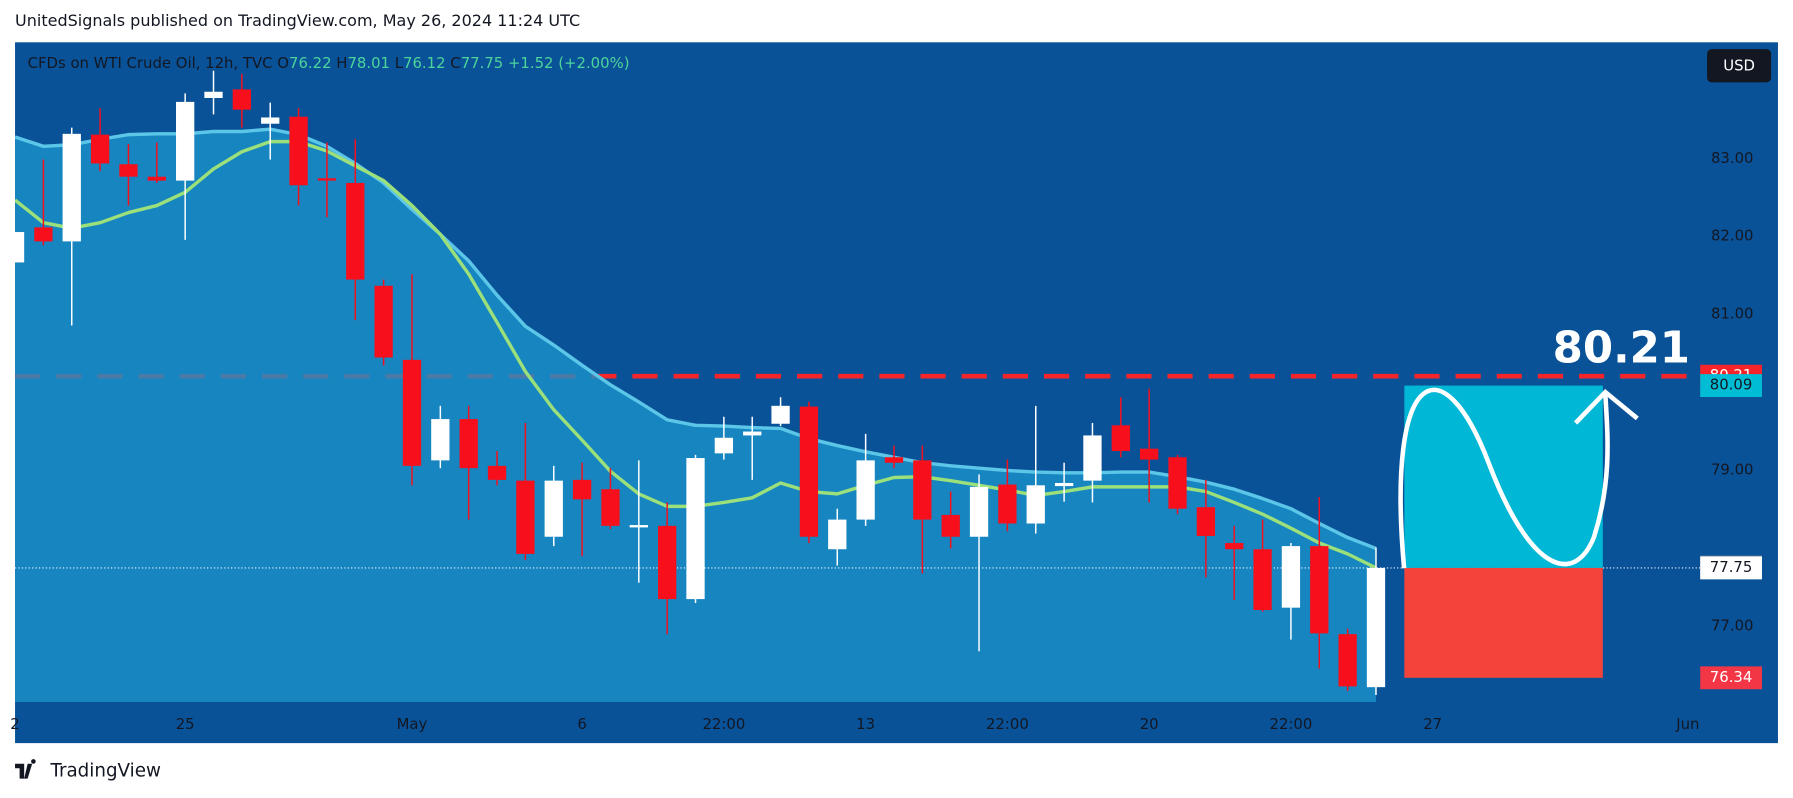  I want to click on legend-value: 76.22, so click(310, 63).